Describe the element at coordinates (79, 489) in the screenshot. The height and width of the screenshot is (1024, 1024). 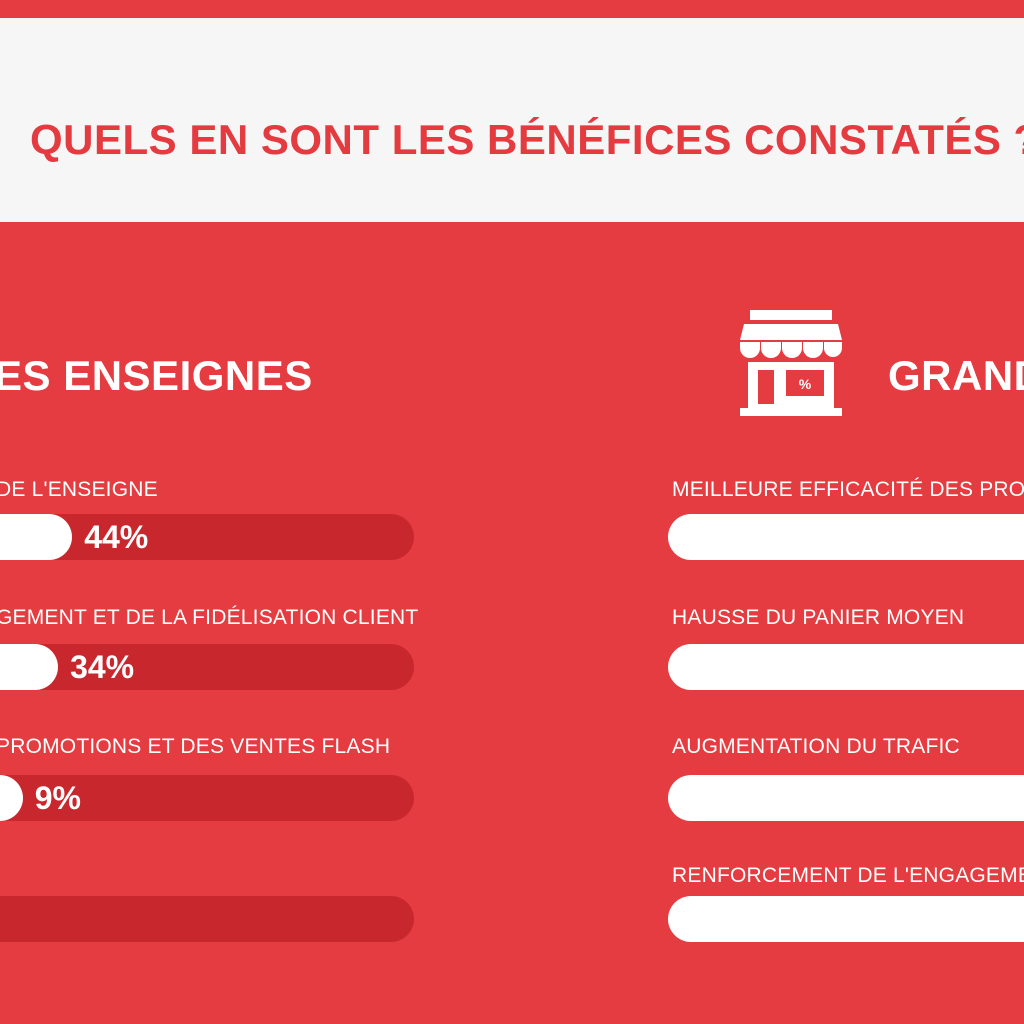
I see `bar-label-1: DE L'ENSEIGNE` at that location.